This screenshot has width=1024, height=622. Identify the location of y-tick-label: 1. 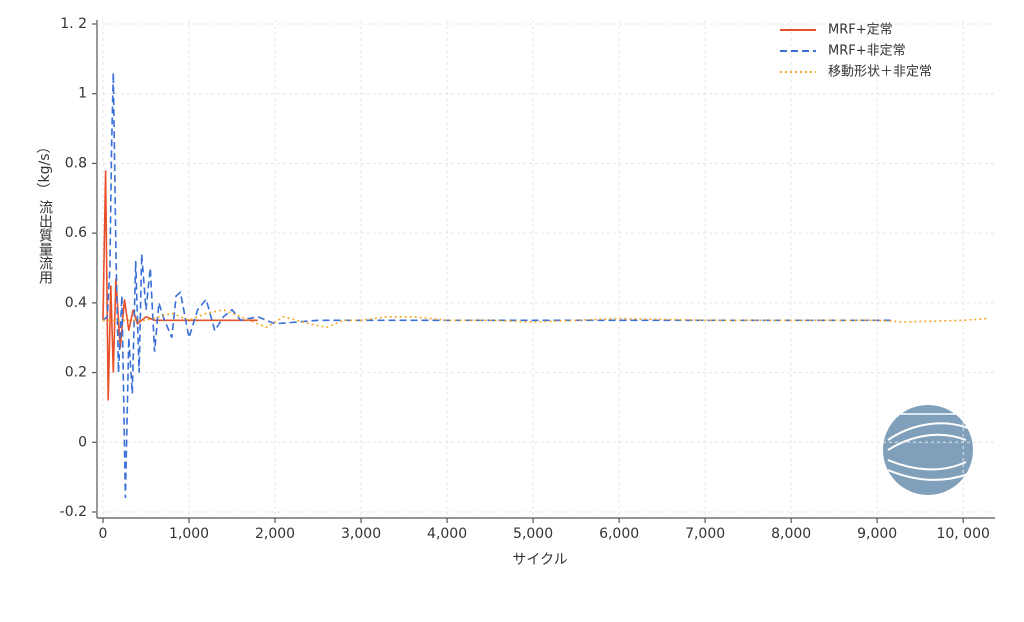
(82, 94).